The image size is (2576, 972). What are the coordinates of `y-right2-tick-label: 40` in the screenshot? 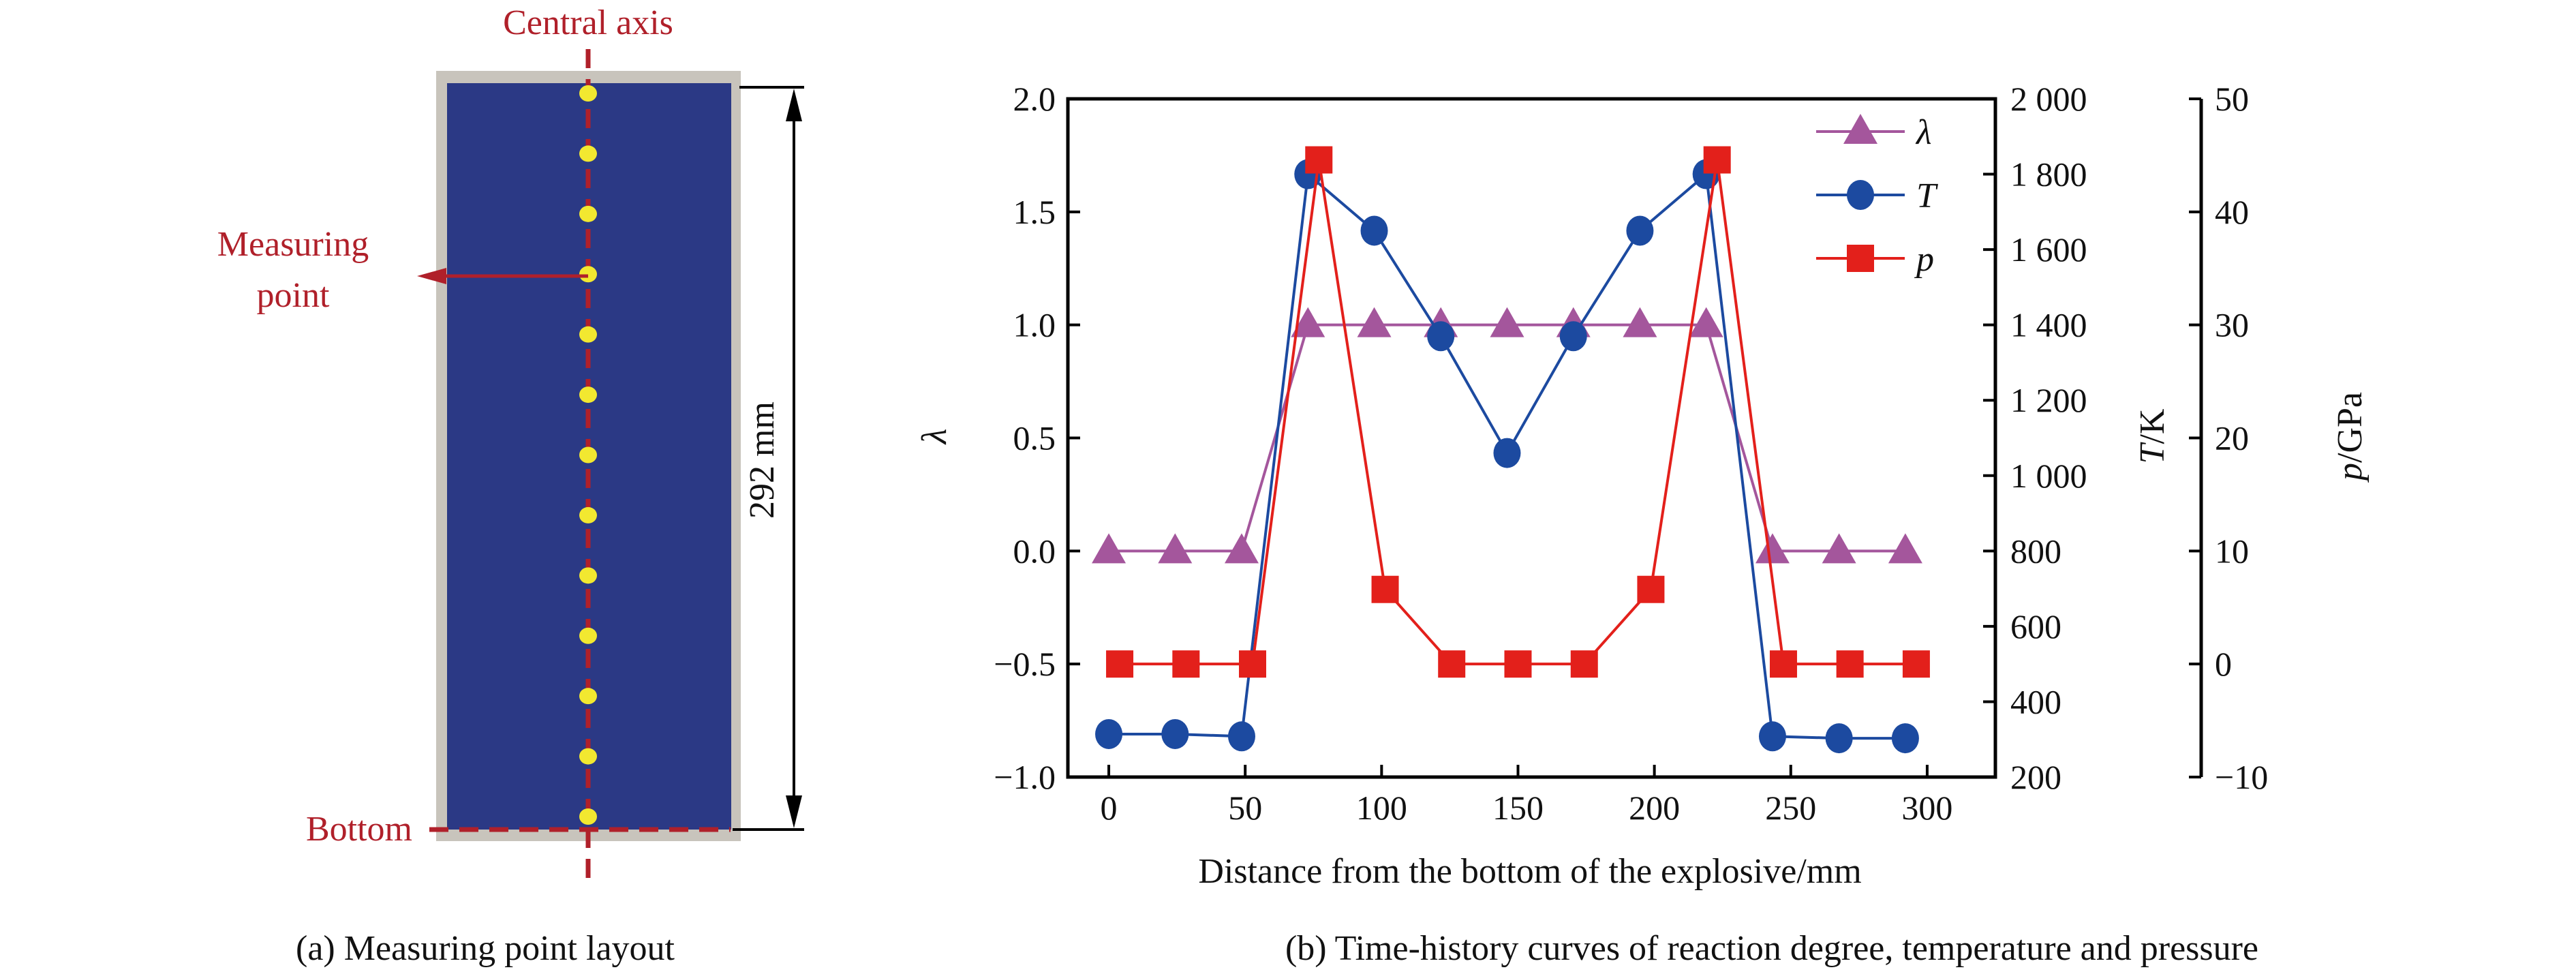 It's located at (2232, 212).